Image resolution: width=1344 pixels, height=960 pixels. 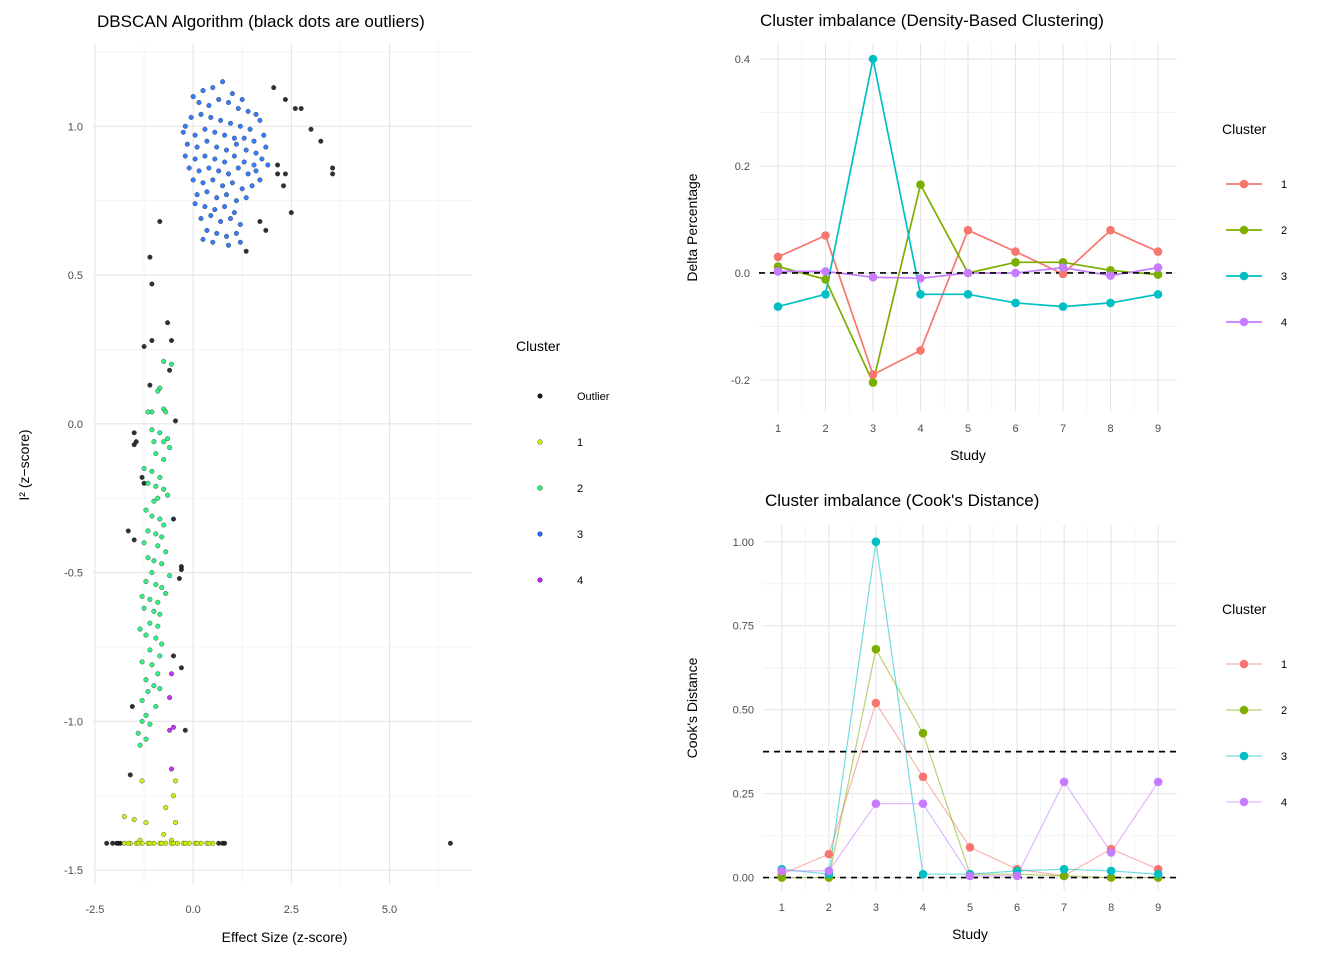 What do you see at coordinates (743, 795) in the screenshot?
I see `cook-y-tick-label: 0.25` at bounding box center [743, 795].